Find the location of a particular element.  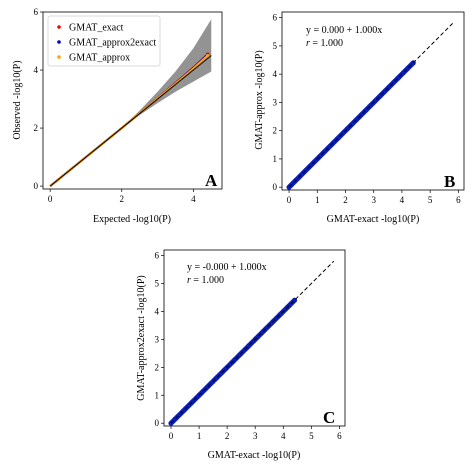

legend-label-gmat-approx2exact: GMAT_approx2exact is located at coordinates (112, 43).